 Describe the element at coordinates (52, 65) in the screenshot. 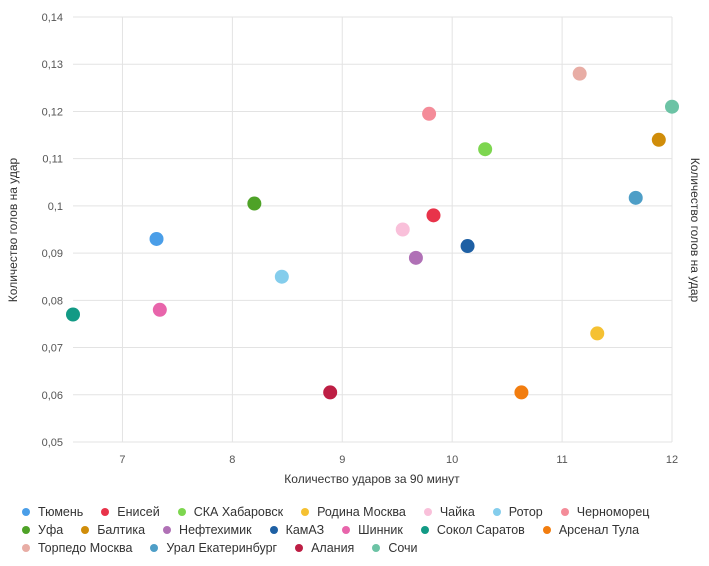

I see `y-tick-label: 0,13` at that location.